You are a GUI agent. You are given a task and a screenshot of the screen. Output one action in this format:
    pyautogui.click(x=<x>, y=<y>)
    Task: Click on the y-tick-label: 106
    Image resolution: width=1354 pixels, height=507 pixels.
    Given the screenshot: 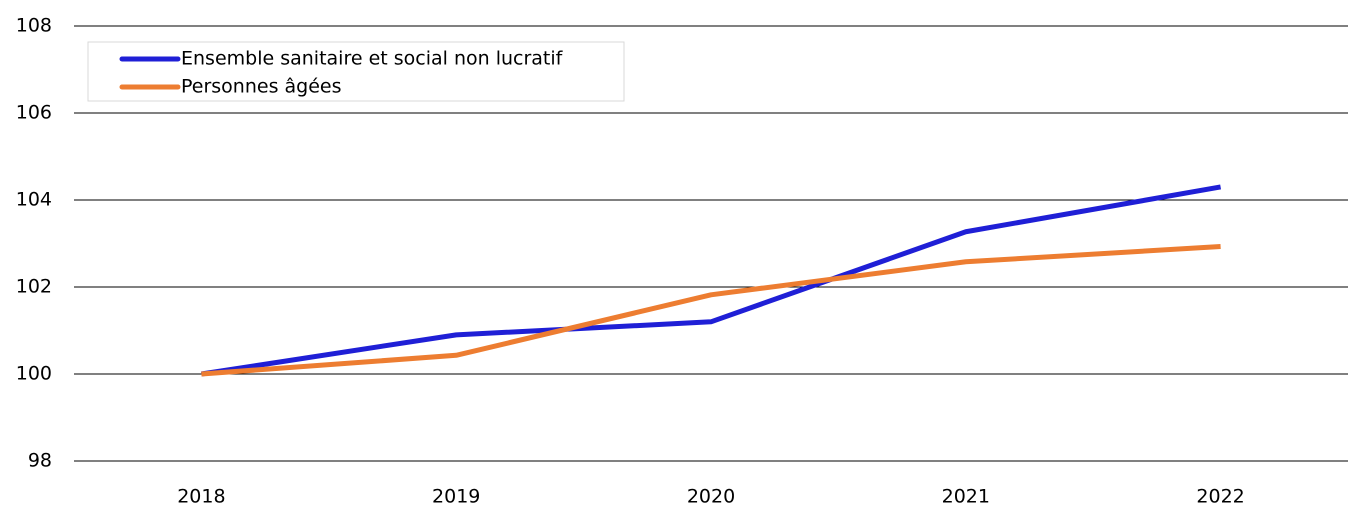 What is the action you would take?
    pyautogui.click(x=34, y=113)
    